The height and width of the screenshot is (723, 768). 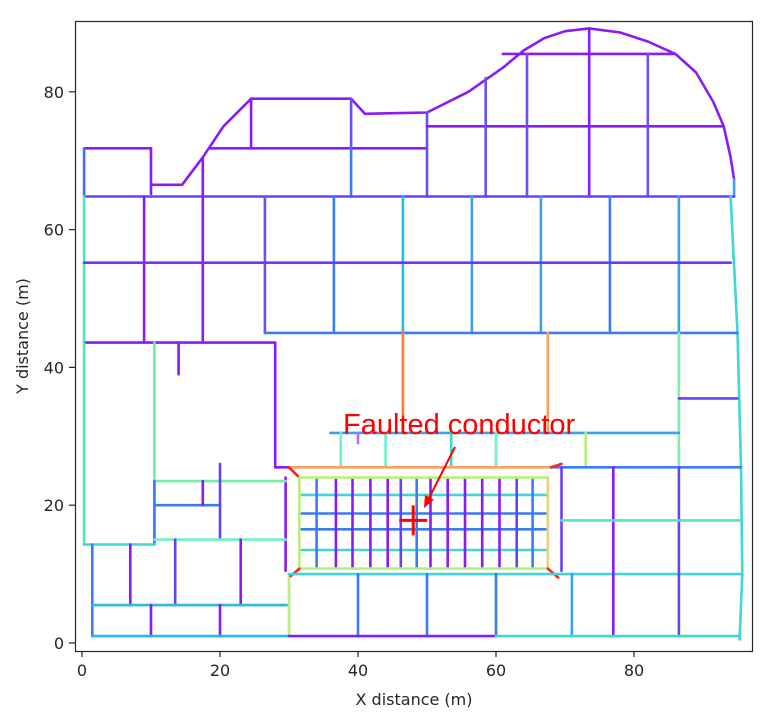 What do you see at coordinates (54, 230) in the screenshot?
I see `y-tick-label: 60` at bounding box center [54, 230].